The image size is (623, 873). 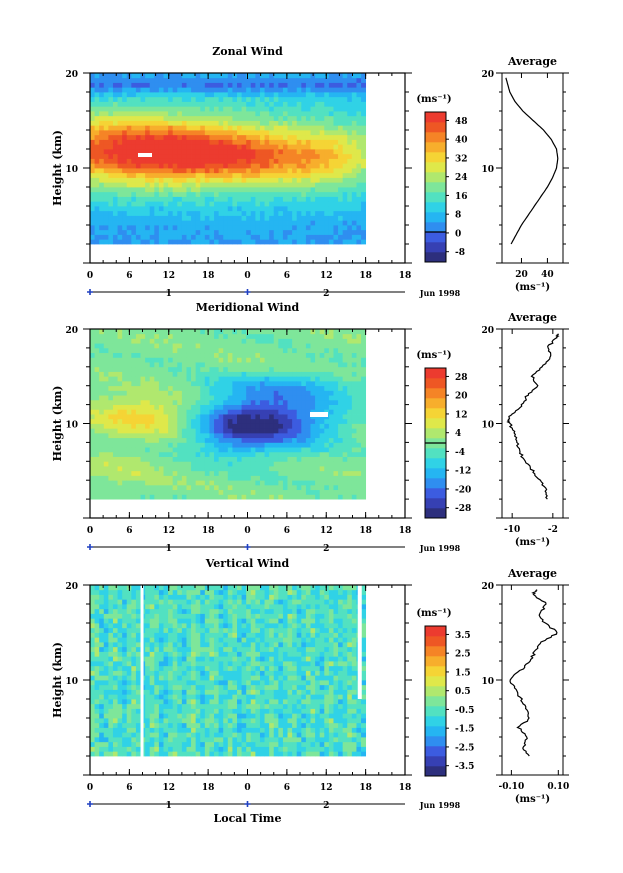 What do you see at coordinates (326, 294) in the screenshot?
I see `day-label: 2` at bounding box center [326, 294].